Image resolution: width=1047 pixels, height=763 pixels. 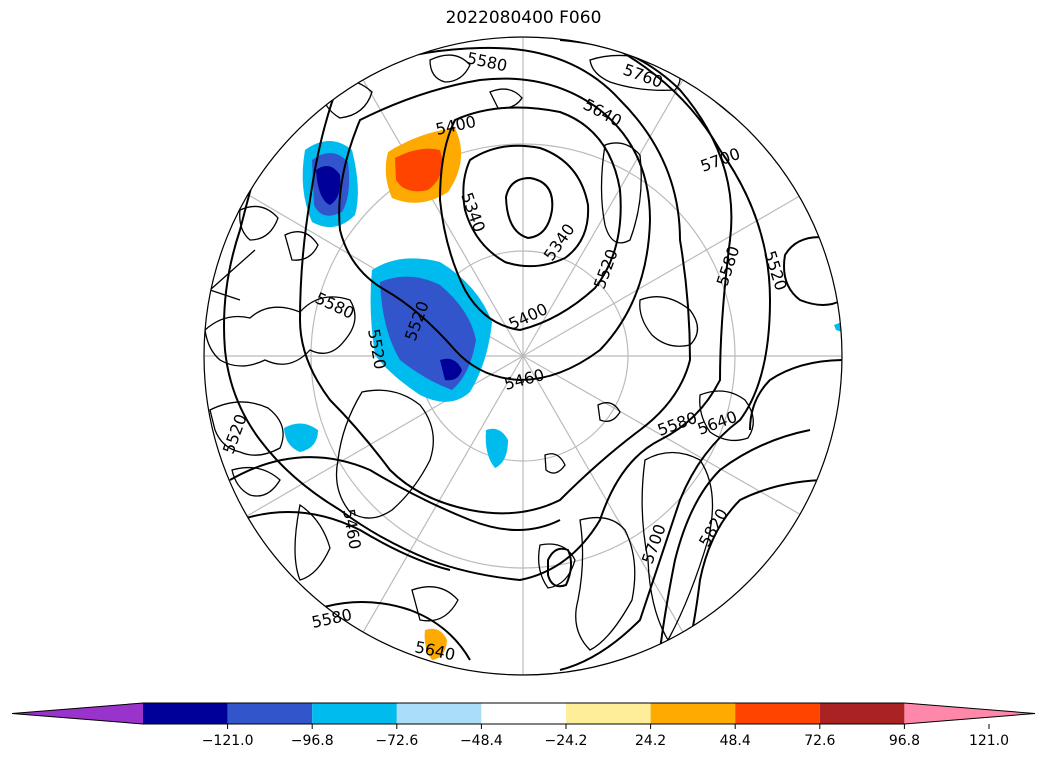 I want to click on colorbar-tick-label: 121.0, so click(x=989, y=741).